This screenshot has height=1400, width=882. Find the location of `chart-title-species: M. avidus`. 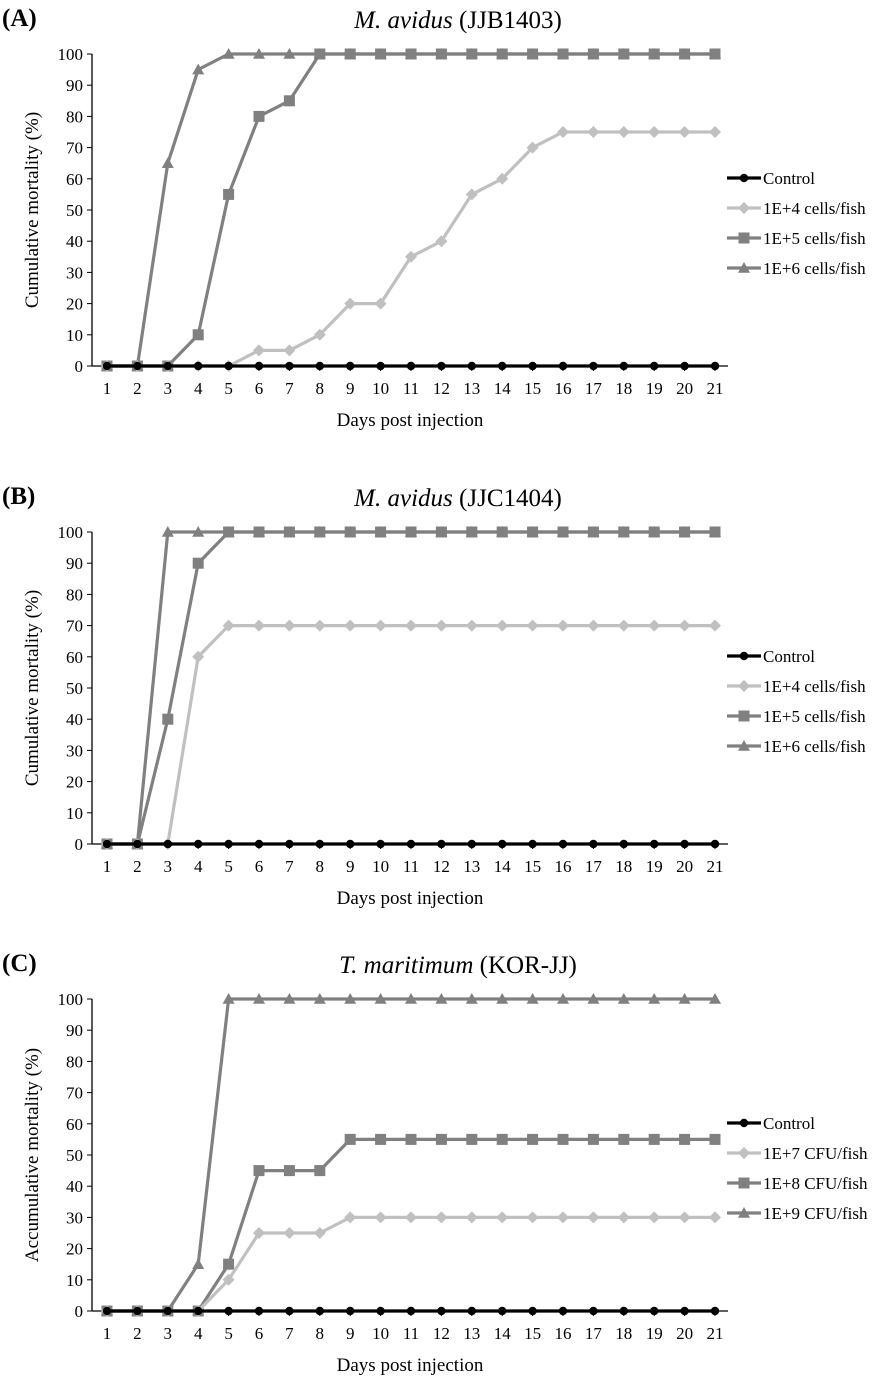

chart-title-species: M. avidus is located at coordinates (403, 498).